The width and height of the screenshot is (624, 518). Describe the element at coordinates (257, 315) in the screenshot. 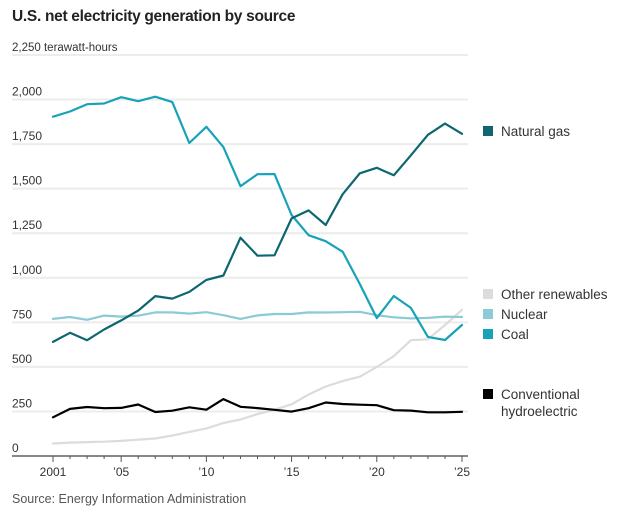

I see `series-line-nuclear` at that location.